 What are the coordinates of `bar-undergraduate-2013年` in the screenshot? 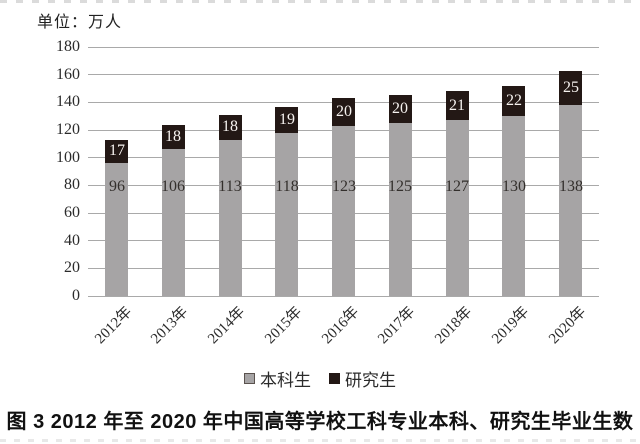 It's located at (173, 222).